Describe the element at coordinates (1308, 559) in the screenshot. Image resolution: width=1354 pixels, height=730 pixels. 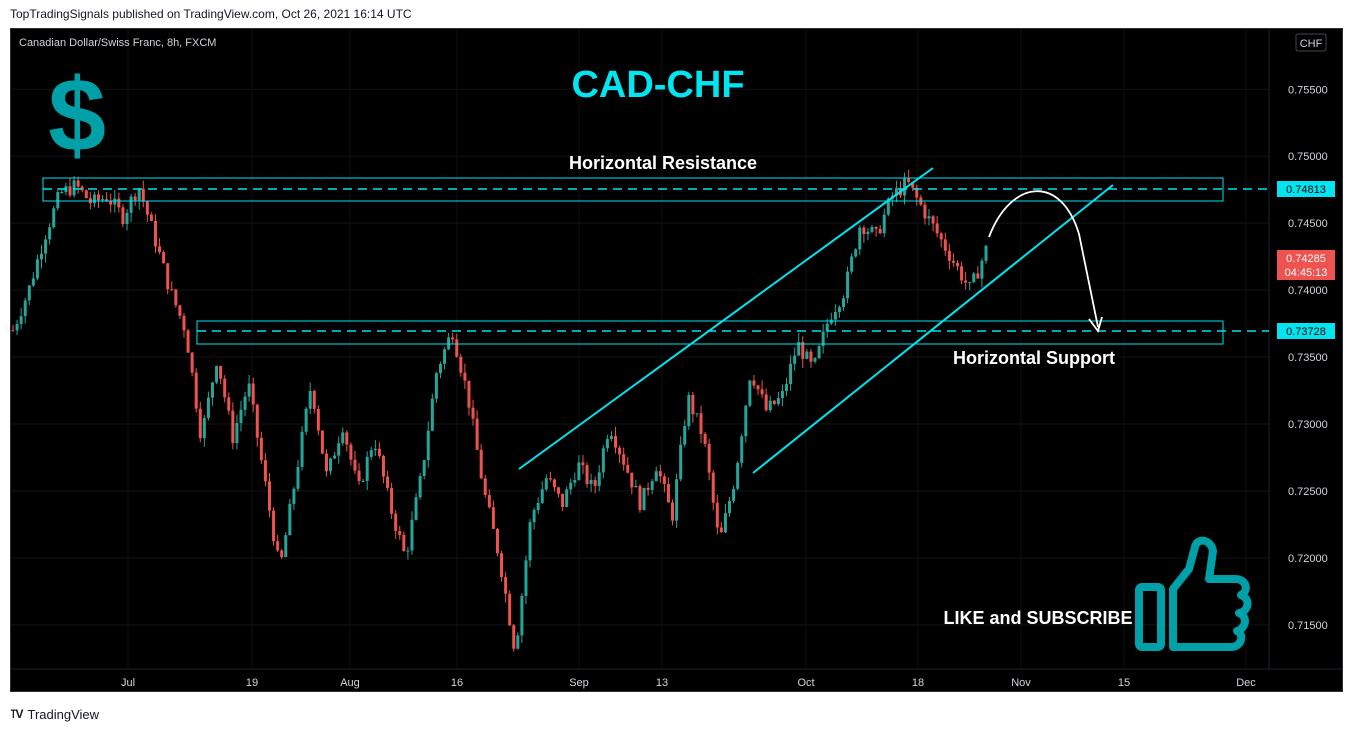
I see `price-tick-label: 0.72000` at that location.